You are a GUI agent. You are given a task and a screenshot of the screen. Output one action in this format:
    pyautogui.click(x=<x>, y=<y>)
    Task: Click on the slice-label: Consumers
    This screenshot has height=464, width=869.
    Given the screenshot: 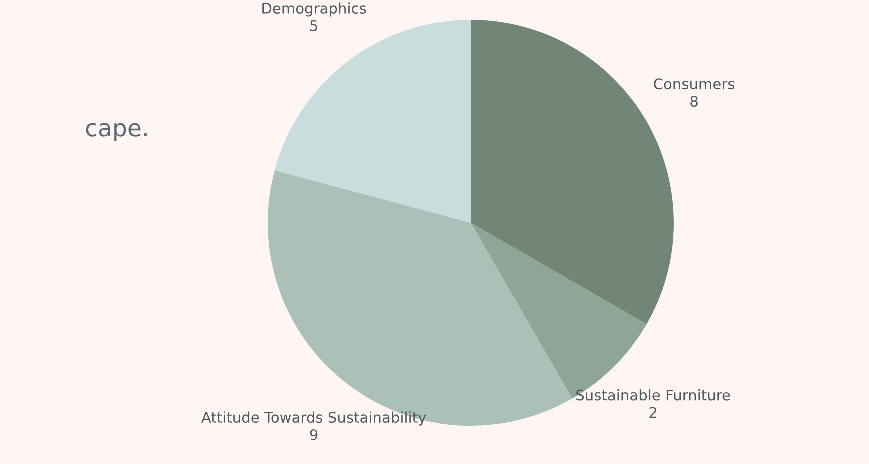 What is the action you would take?
    pyautogui.click(x=694, y=84)
    